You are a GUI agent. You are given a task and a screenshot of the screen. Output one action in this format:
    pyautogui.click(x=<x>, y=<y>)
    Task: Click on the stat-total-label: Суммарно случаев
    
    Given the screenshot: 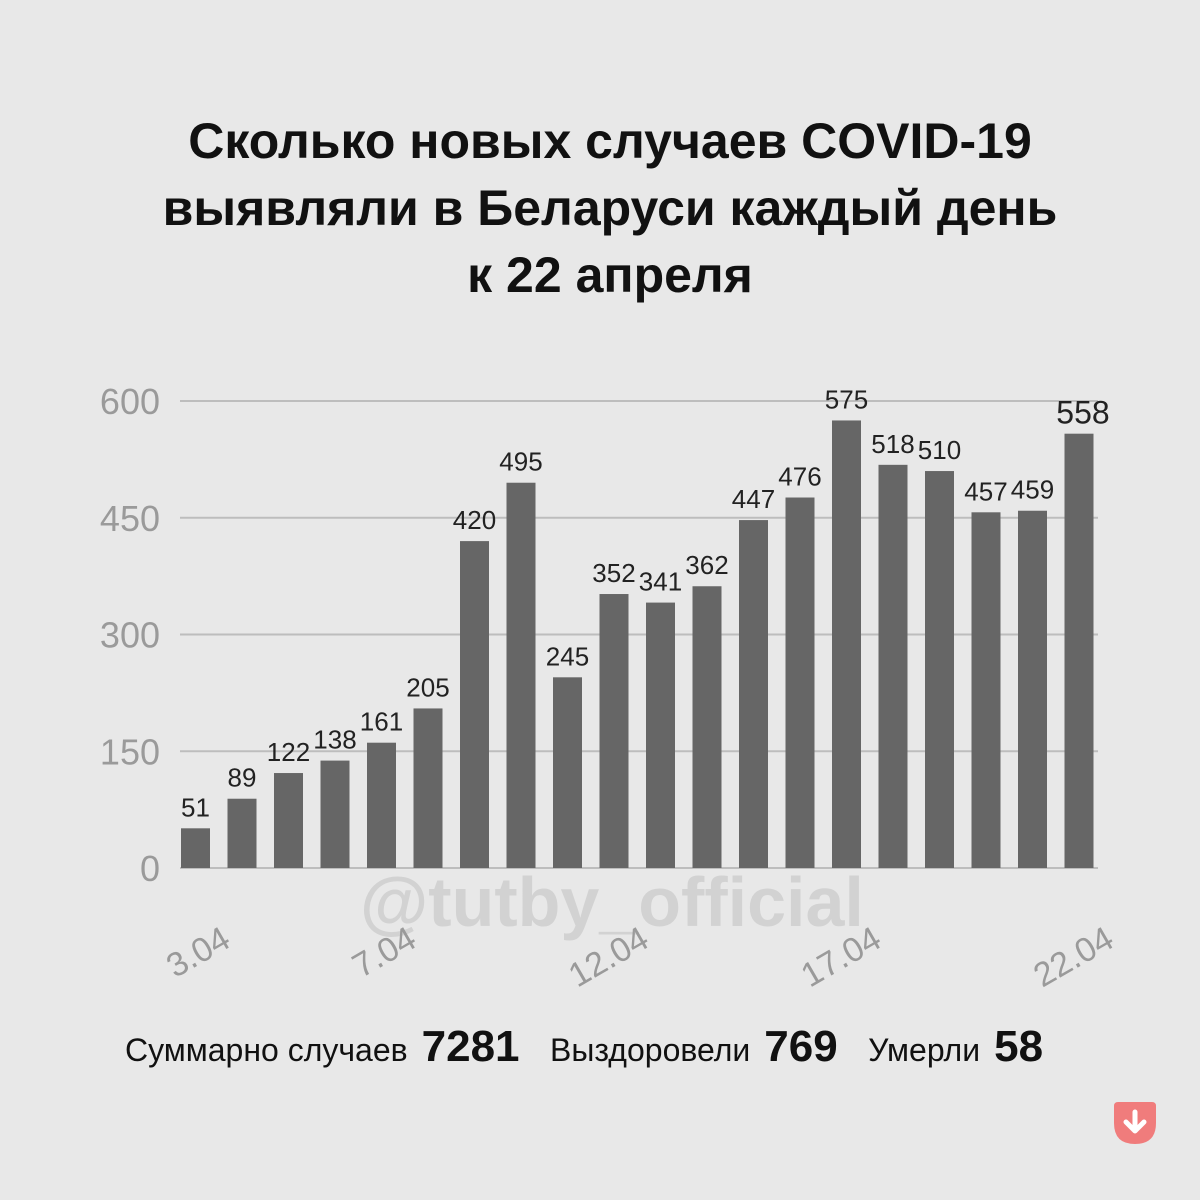 What is the action you would take?
    pyautogui.click(x=266, y=1050)
    